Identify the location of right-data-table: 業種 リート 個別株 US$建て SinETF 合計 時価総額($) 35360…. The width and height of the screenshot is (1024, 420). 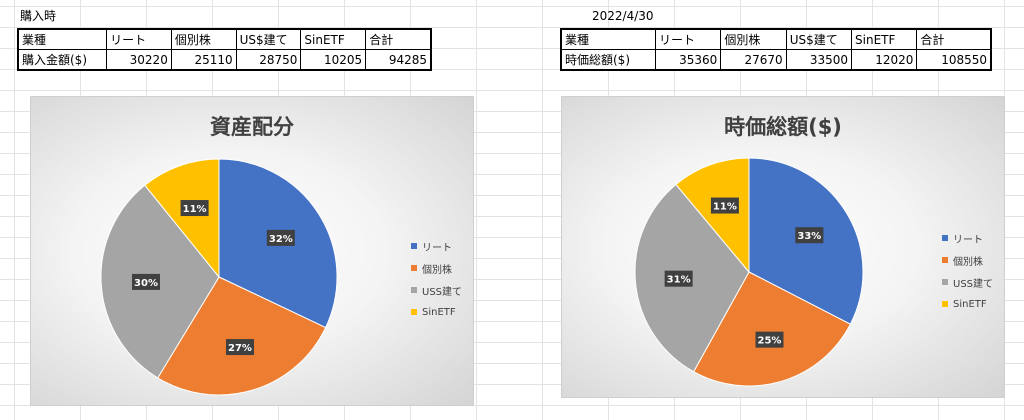
(776, 49).